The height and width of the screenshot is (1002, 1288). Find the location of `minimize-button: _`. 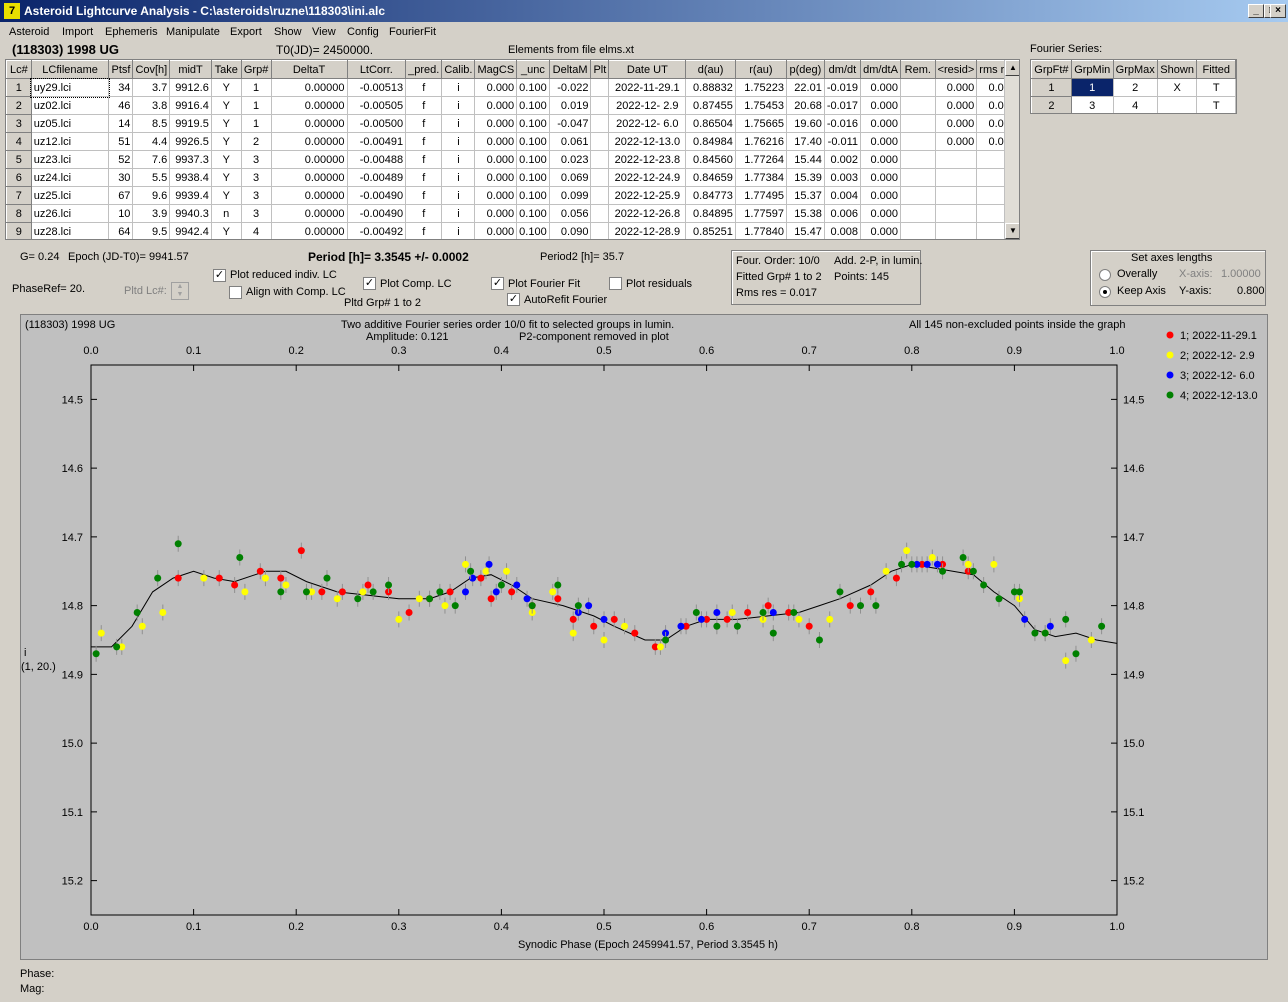

minimize-button: _ is located at coordinates (1256, 11).